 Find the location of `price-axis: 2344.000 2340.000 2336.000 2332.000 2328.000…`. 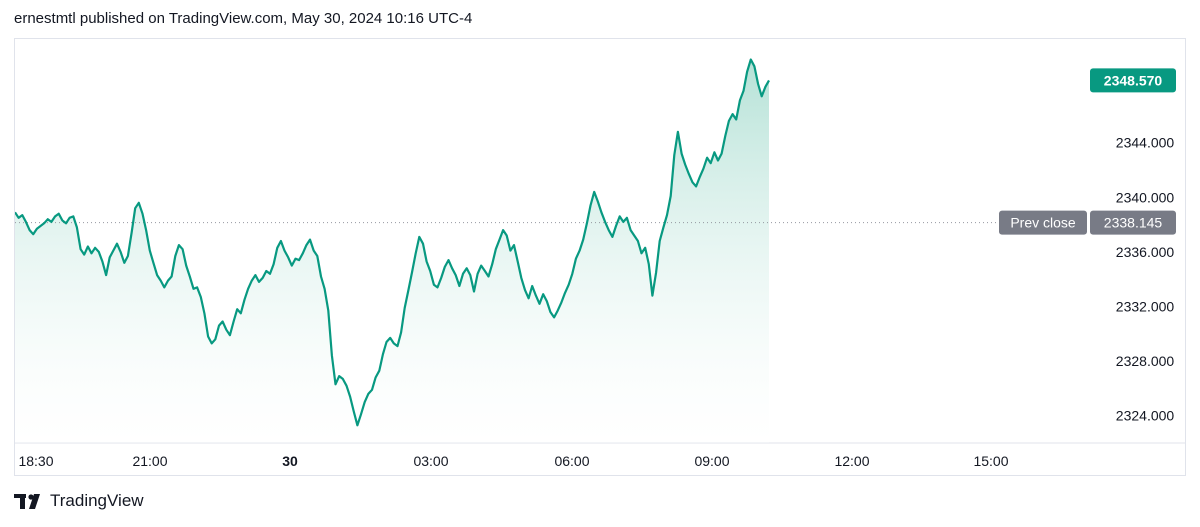

price-axis: 2344.000 2340.000 2336.000 2332.000 2328.000… is located at coordinates (1145, 279).